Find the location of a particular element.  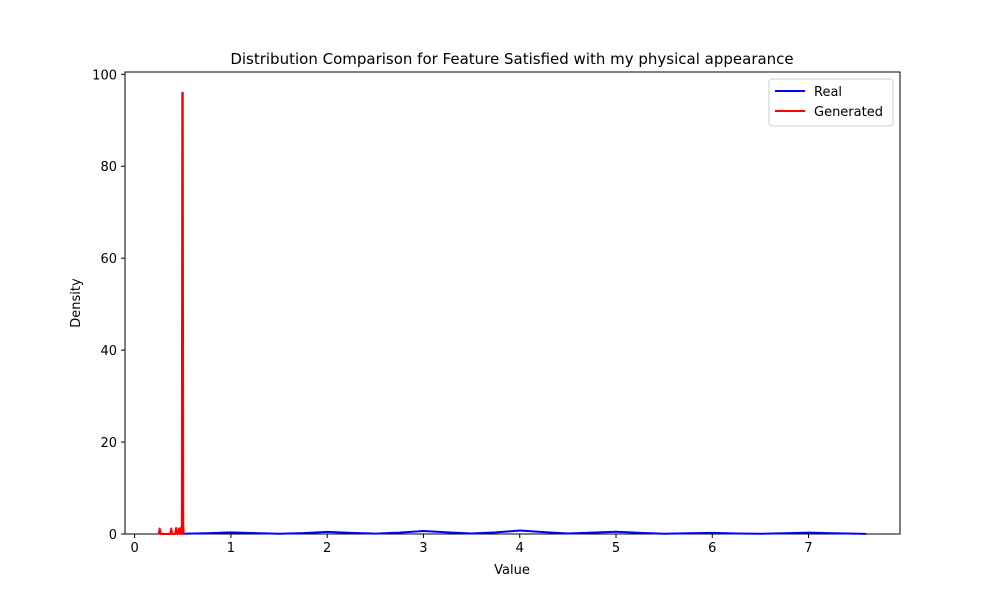

legend-label-generated: Generated is located at coordinates (848, 112).